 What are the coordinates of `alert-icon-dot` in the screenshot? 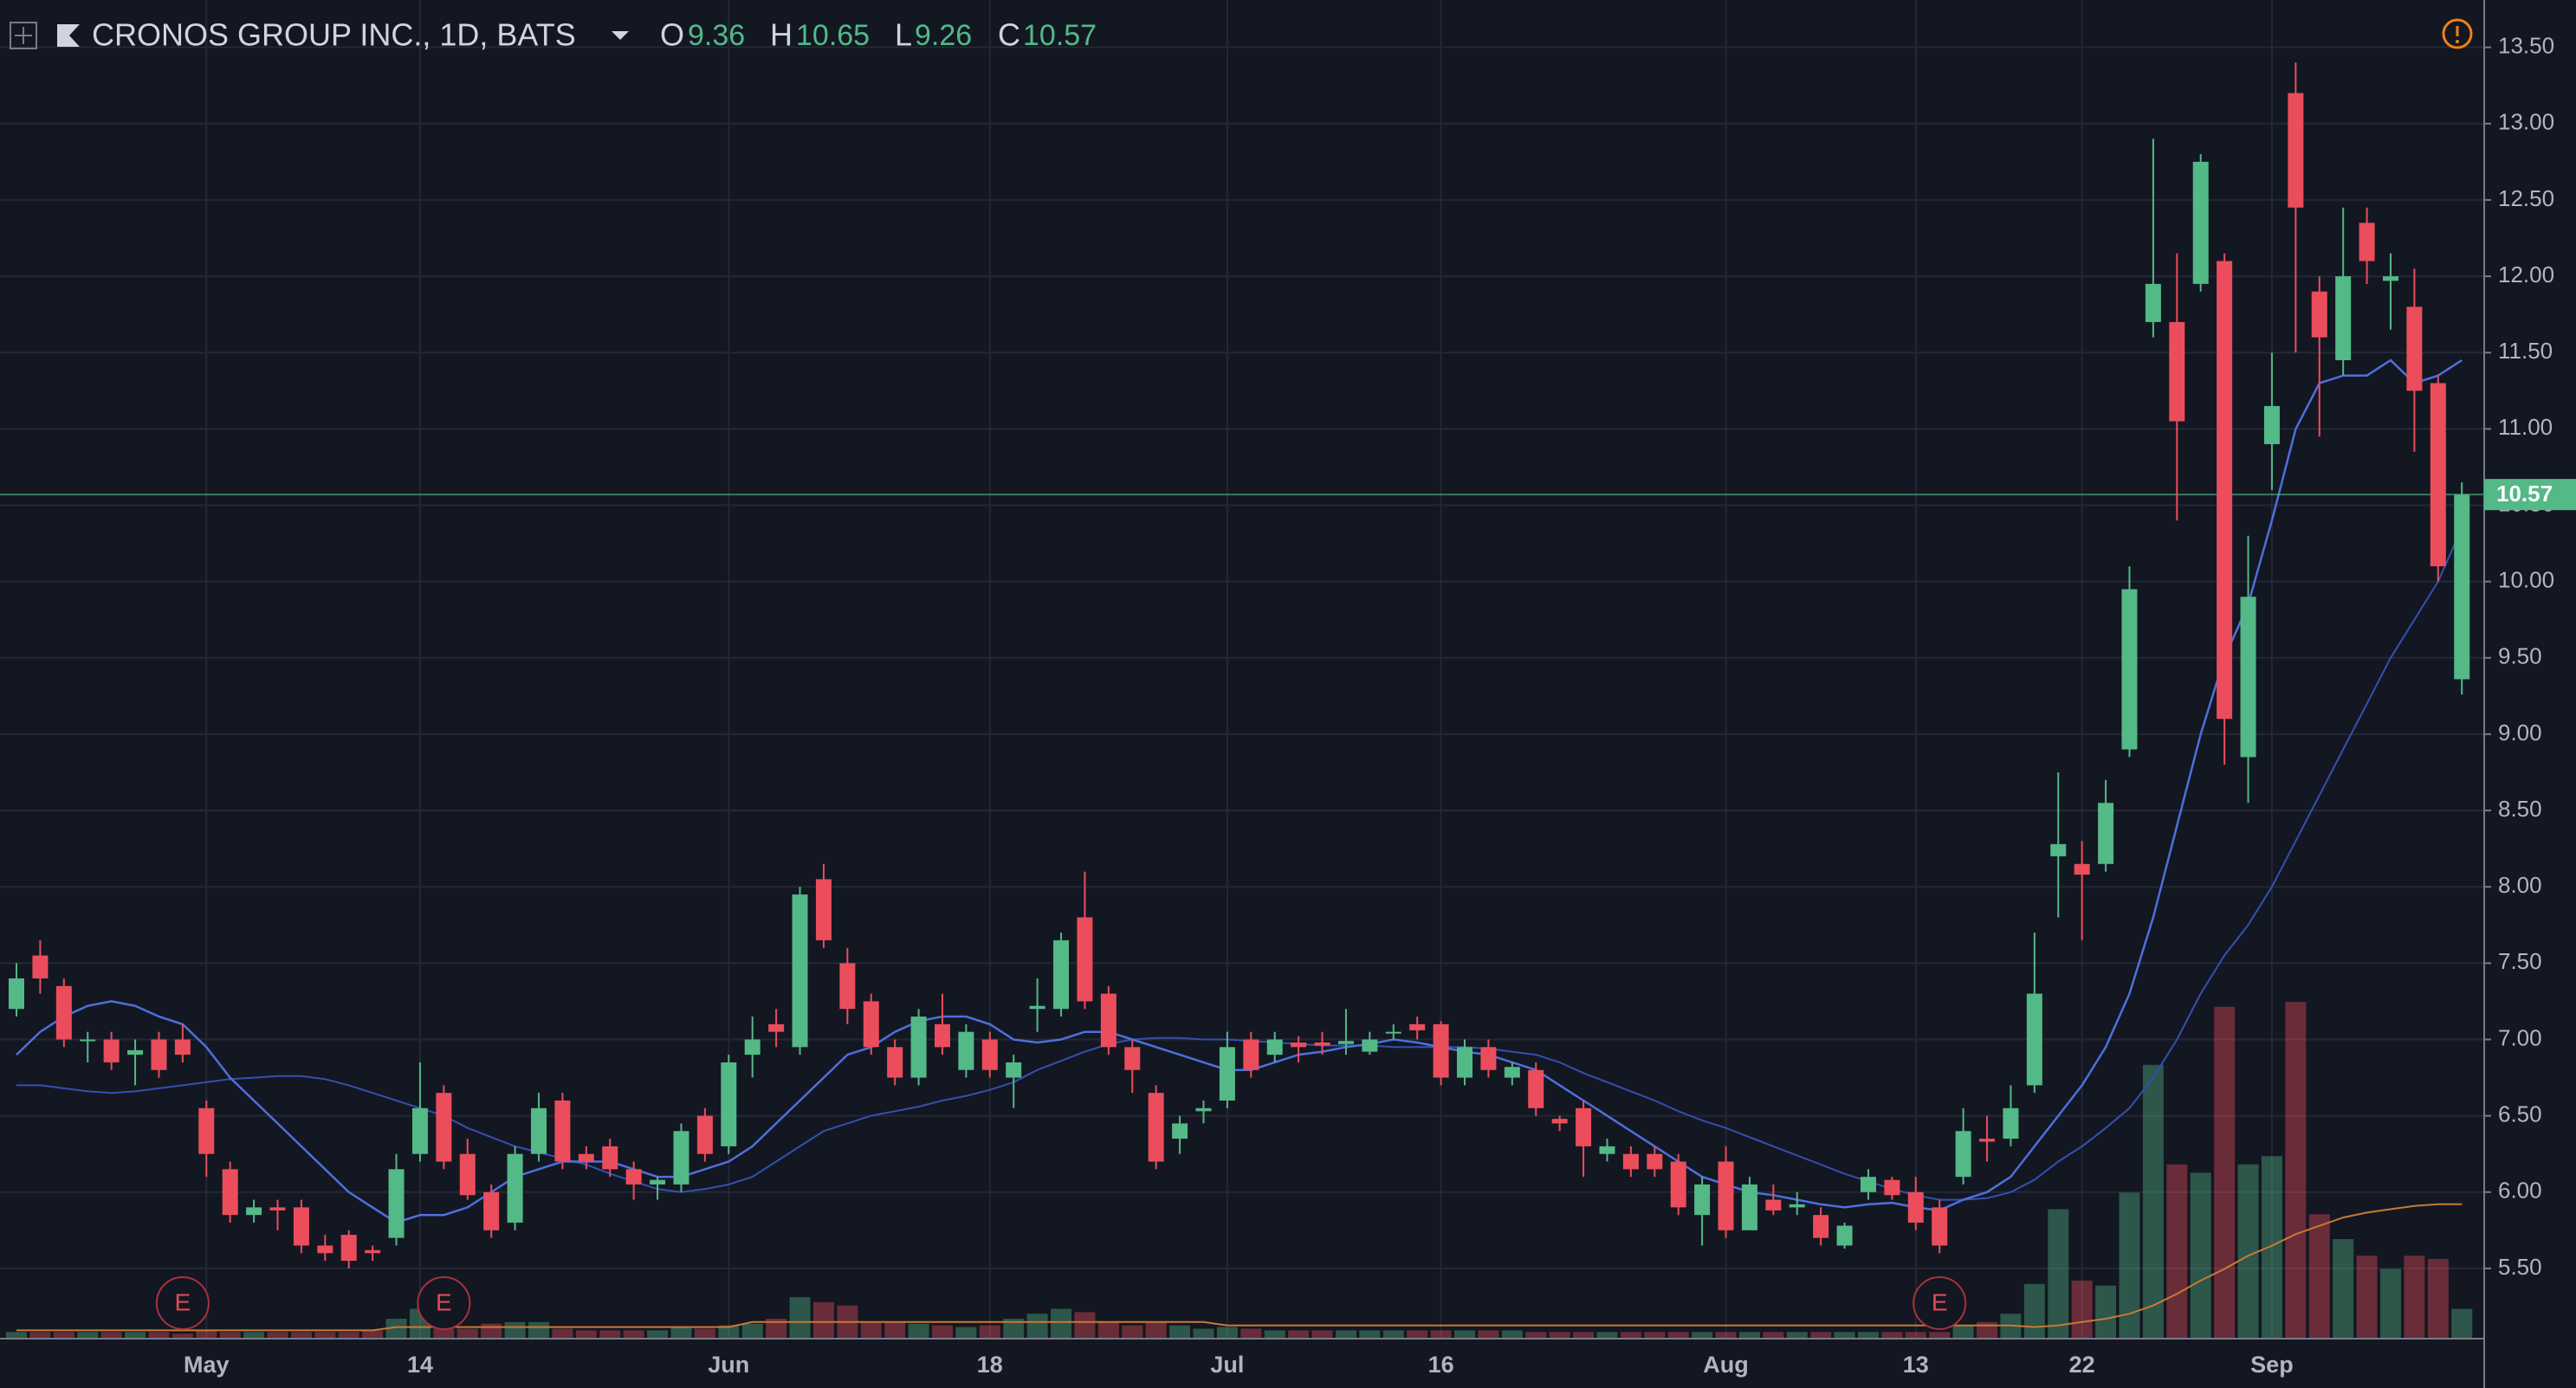 It's located at (2457, 41).